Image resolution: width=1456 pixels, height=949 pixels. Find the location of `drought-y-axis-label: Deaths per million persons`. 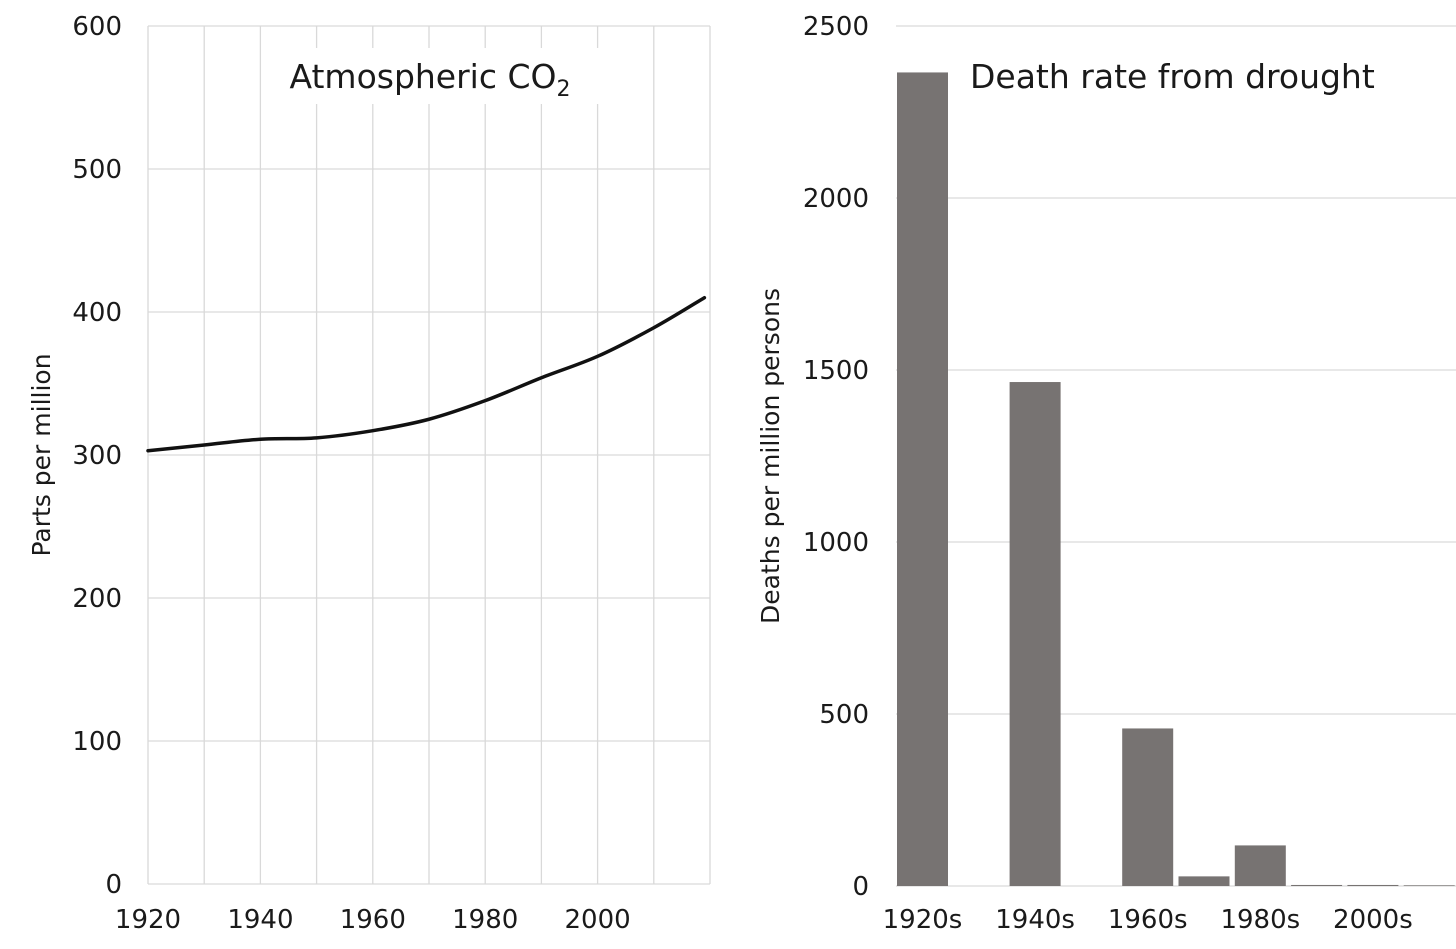

drought-y-axis-label: Deaths per million persons is located at coordinates (770, 456).